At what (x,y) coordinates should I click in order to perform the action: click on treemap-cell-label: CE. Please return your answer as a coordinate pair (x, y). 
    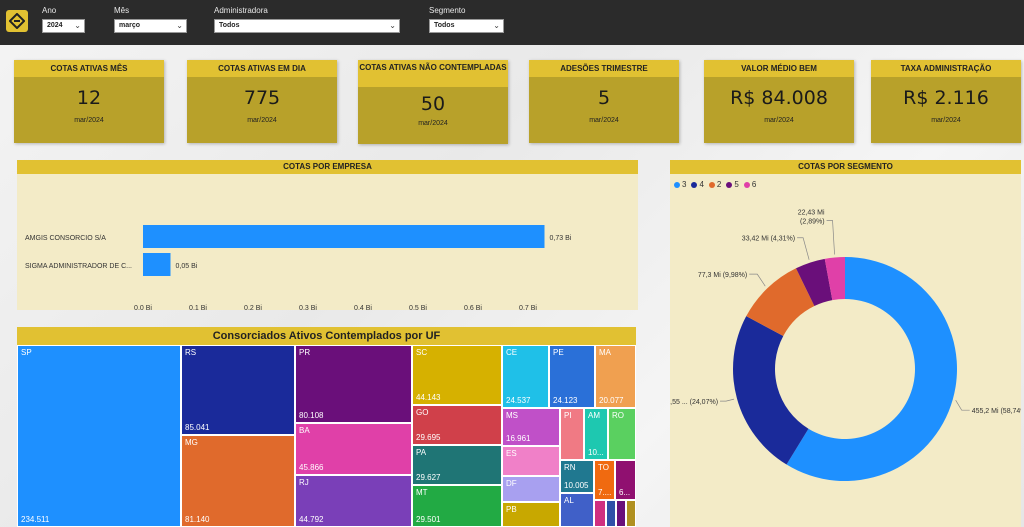
    Looking at the image, I should click on (512, 352).